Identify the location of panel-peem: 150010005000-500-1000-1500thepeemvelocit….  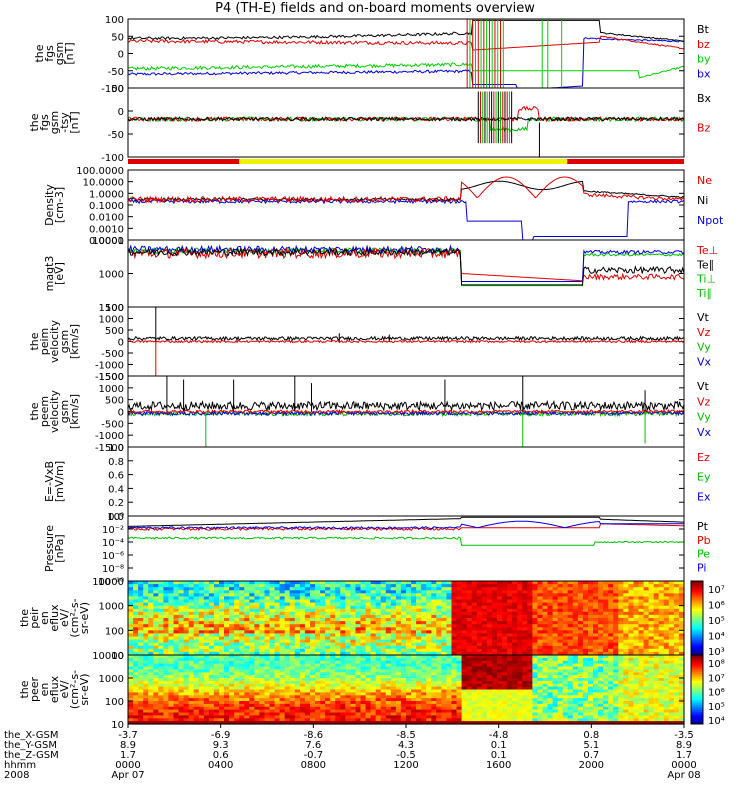
(370, 413).